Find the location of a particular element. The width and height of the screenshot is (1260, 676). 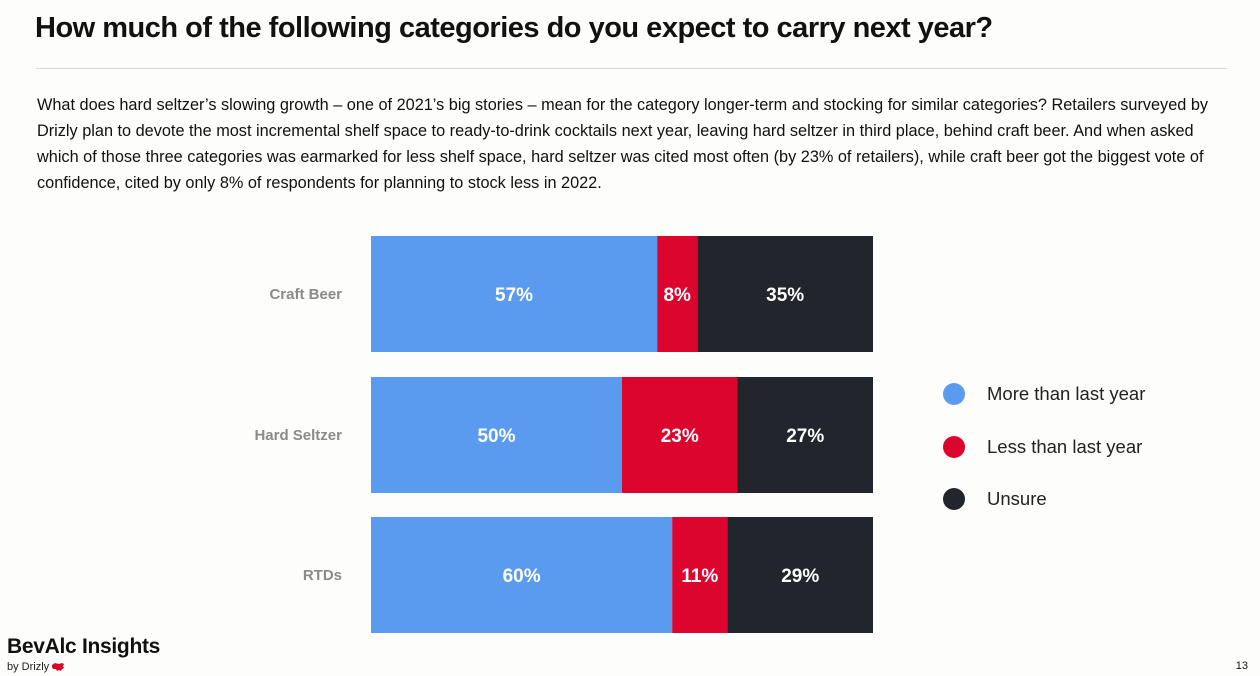

bar-hard-seltzer-unsure is located at coordinates (805, 435).